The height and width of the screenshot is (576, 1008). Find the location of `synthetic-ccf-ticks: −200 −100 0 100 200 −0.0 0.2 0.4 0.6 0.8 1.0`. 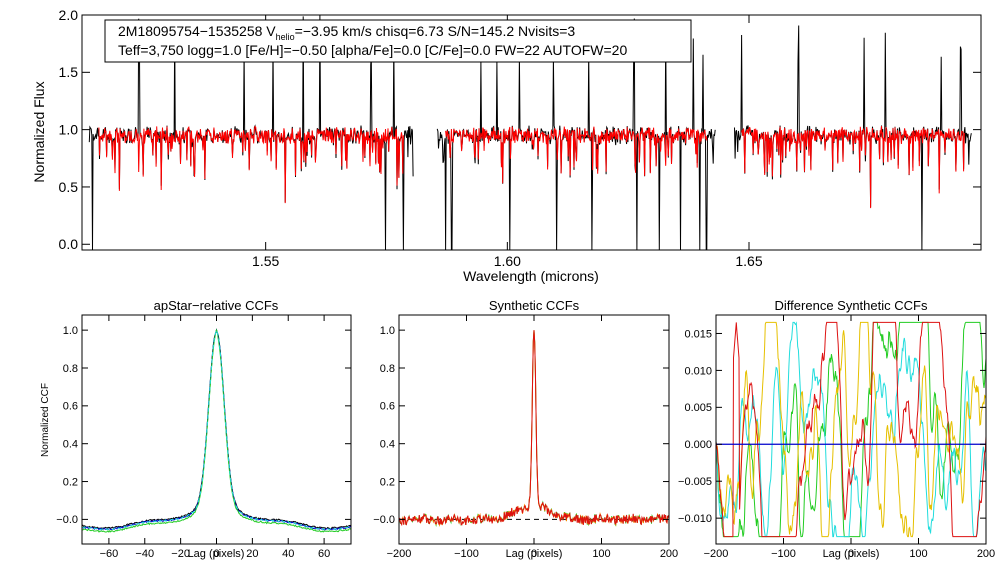

synthetic-ccf-ticks: −200 −100 0 100 200 −0.0 0.2 0.4 0.6 0.8 1.0 is located at coordinates (525, 437).